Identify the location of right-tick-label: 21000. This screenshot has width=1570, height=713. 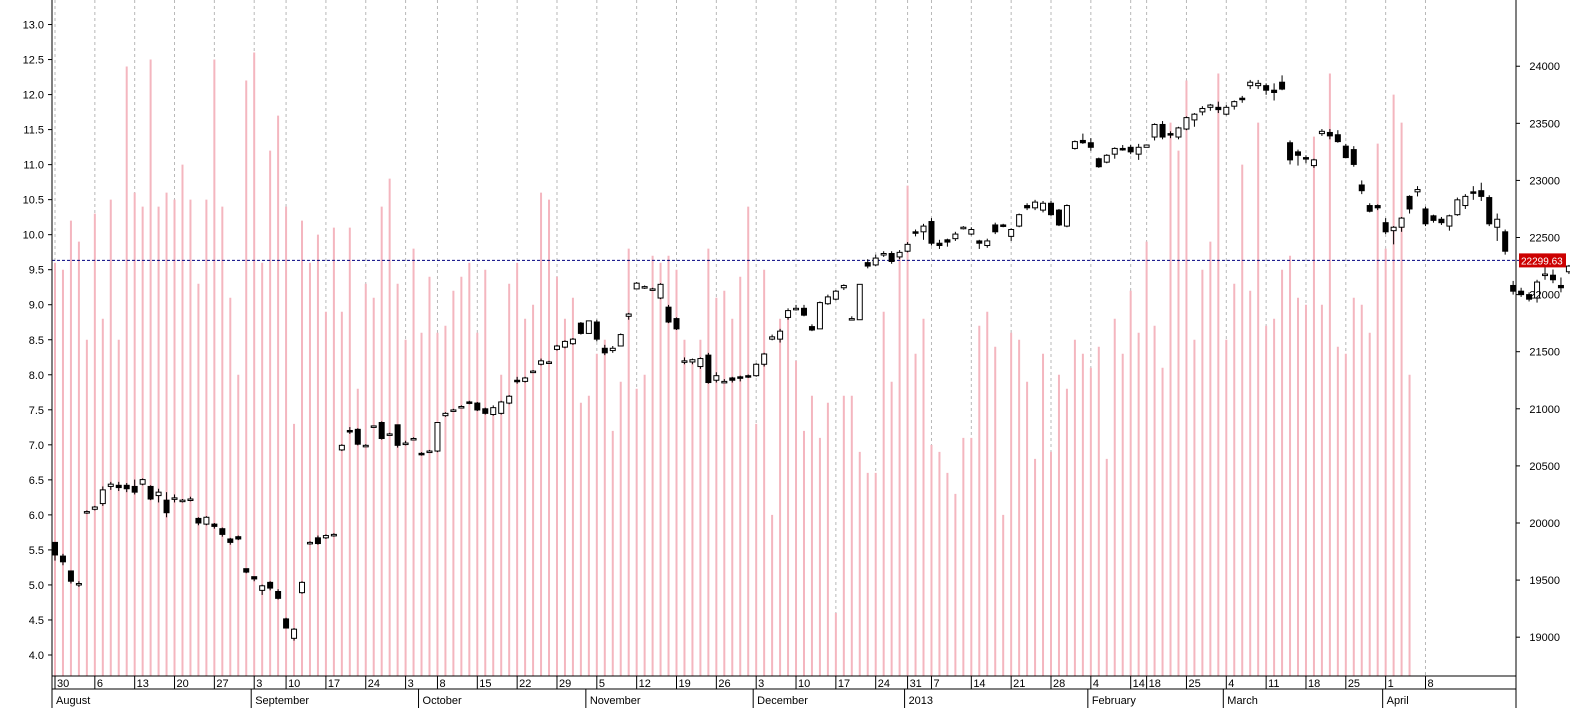
(1544, 410).